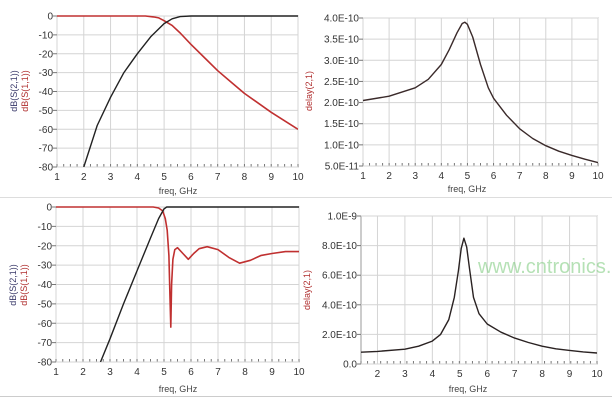 Image resolution: width=612 pixels, height=400 pixels. Describe the element at coordinates (545, 267) in the screenshot. I see `watermark: www.cntronics.com` at that location.